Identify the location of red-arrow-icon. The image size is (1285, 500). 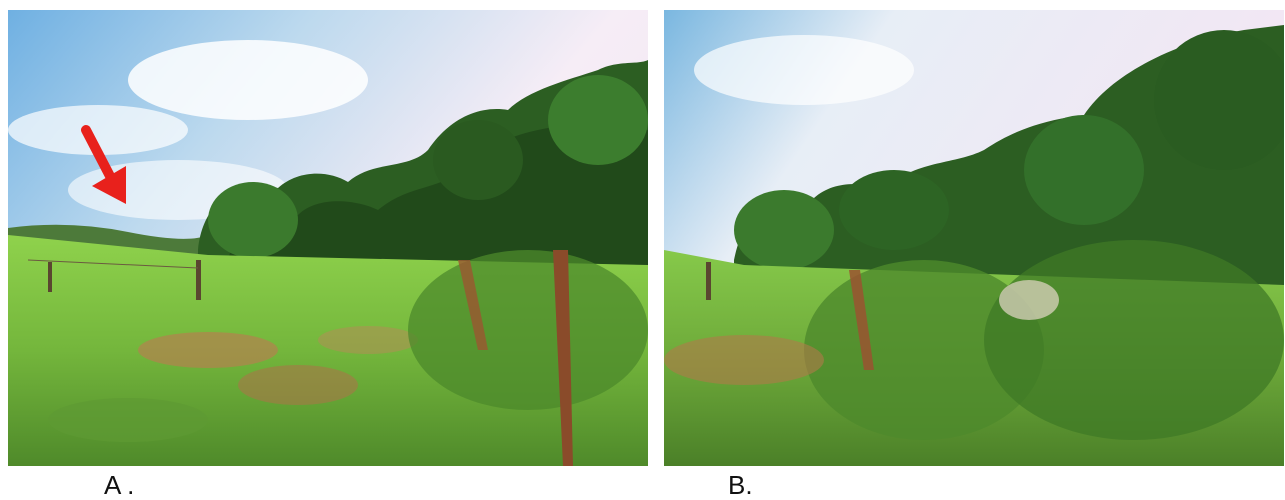
(103, 164).